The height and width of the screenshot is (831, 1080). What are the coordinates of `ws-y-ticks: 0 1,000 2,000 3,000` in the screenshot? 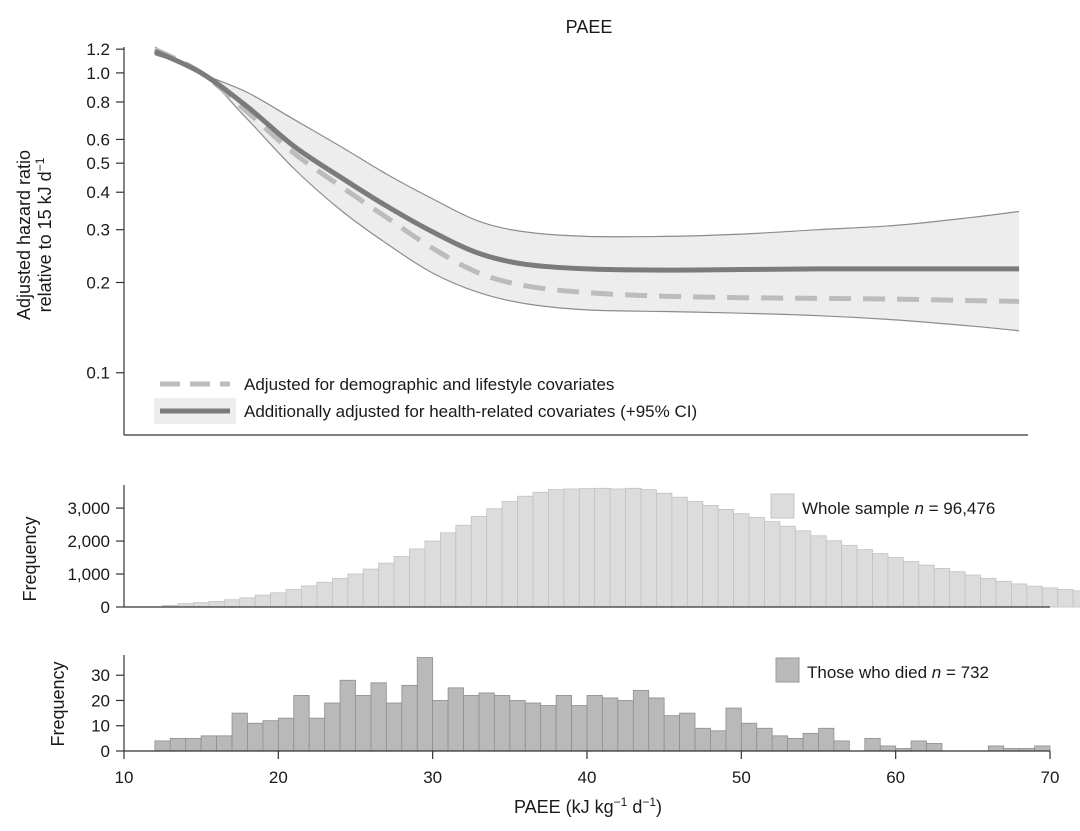 It's located at (95, 558).